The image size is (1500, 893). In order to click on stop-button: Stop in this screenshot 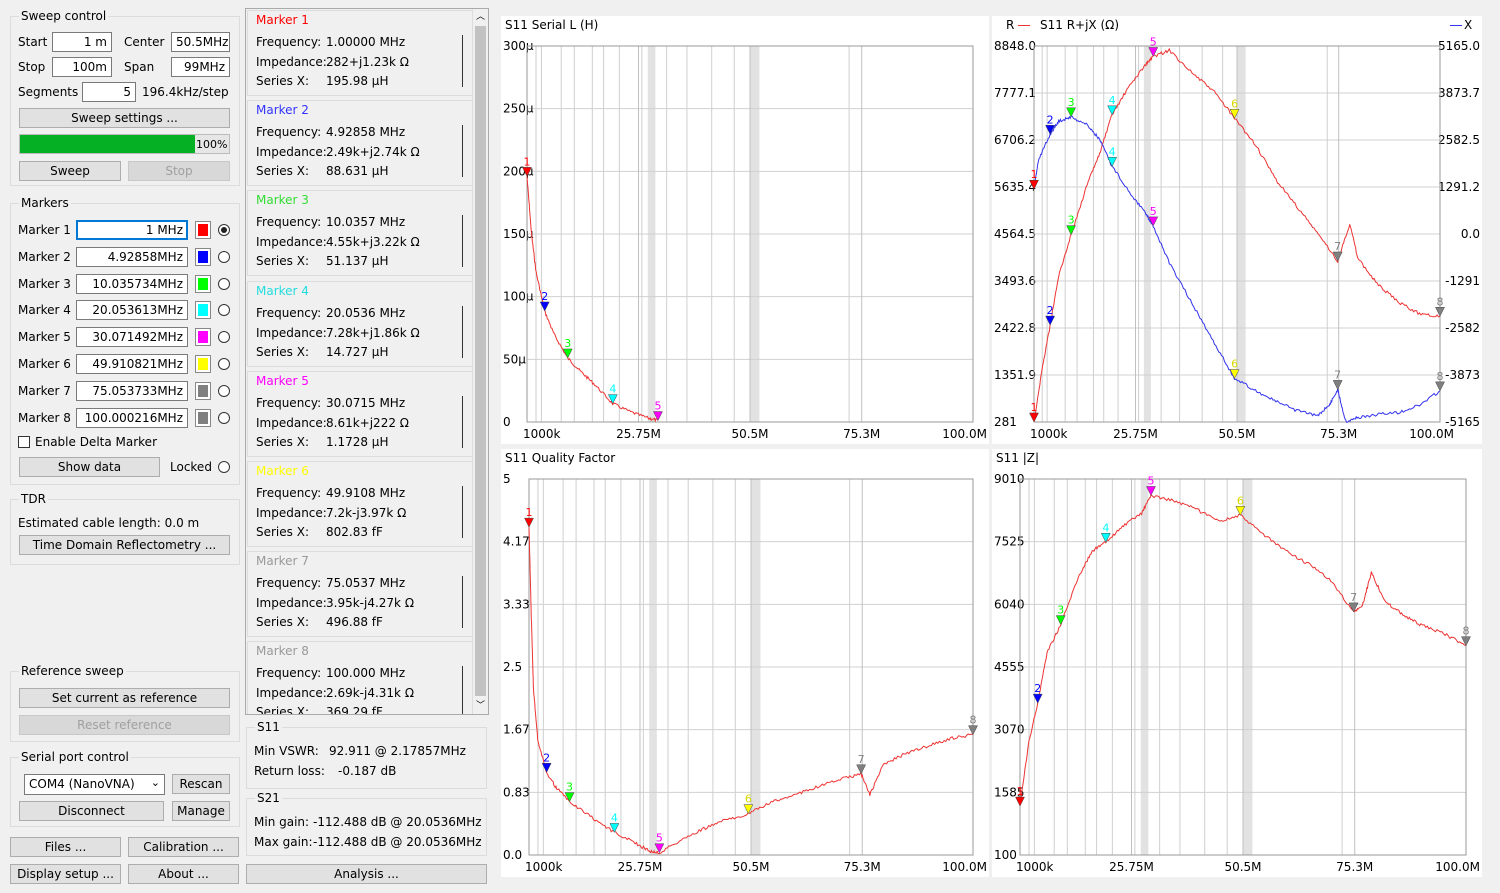, I will do `click(179, 171)`.